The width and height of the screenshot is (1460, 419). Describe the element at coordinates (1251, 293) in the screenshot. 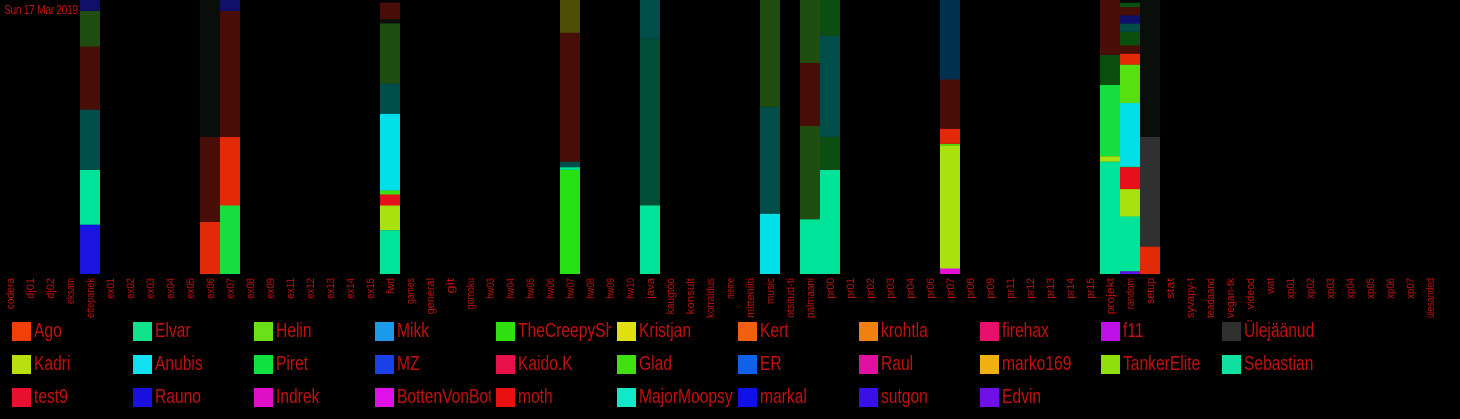

I see `x-tick-label: videod` at that location.